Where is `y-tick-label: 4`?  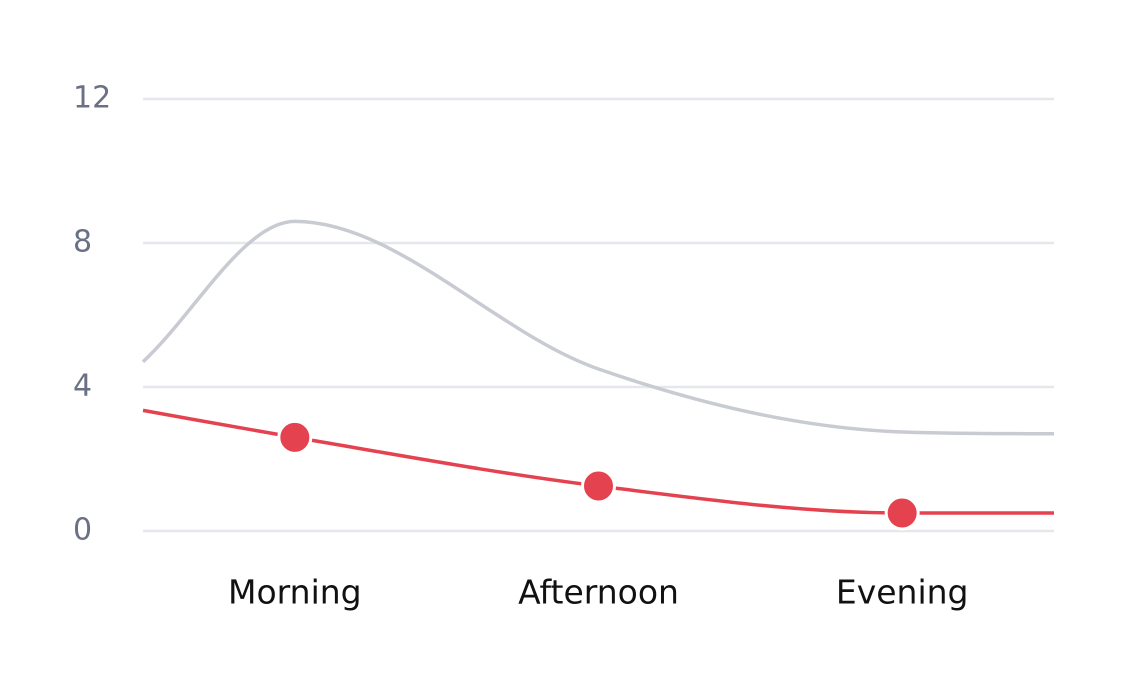
y-tick-label: 4 is located at coordinates (82, 386).